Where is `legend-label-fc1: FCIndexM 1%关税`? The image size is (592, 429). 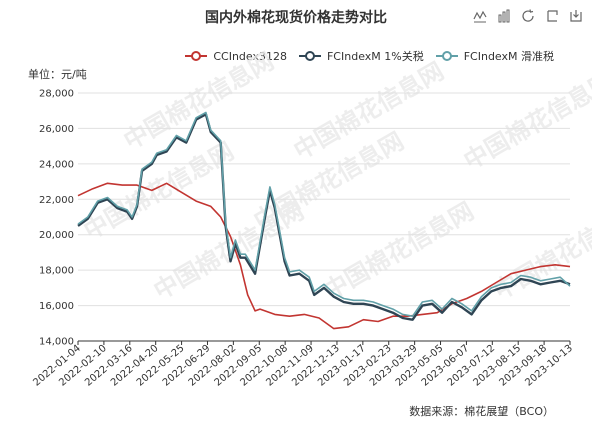 legend-label-fc1: FCIndexM 1%关税 is located at coordinates (375, 56).